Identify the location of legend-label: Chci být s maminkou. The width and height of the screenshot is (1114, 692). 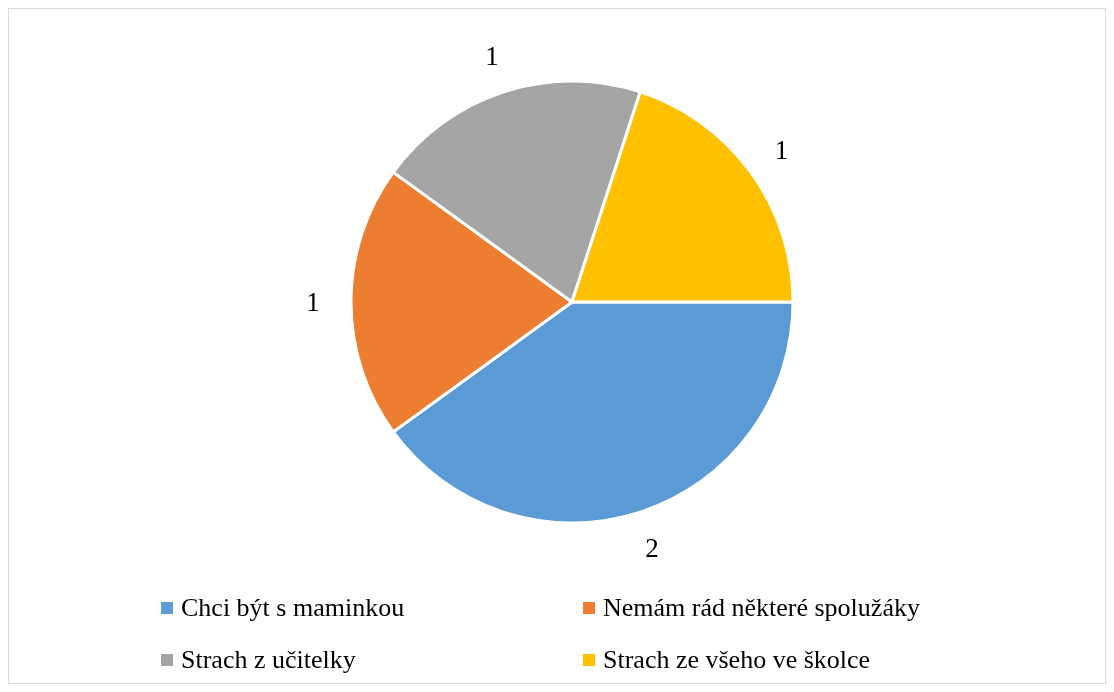
(293, 608).